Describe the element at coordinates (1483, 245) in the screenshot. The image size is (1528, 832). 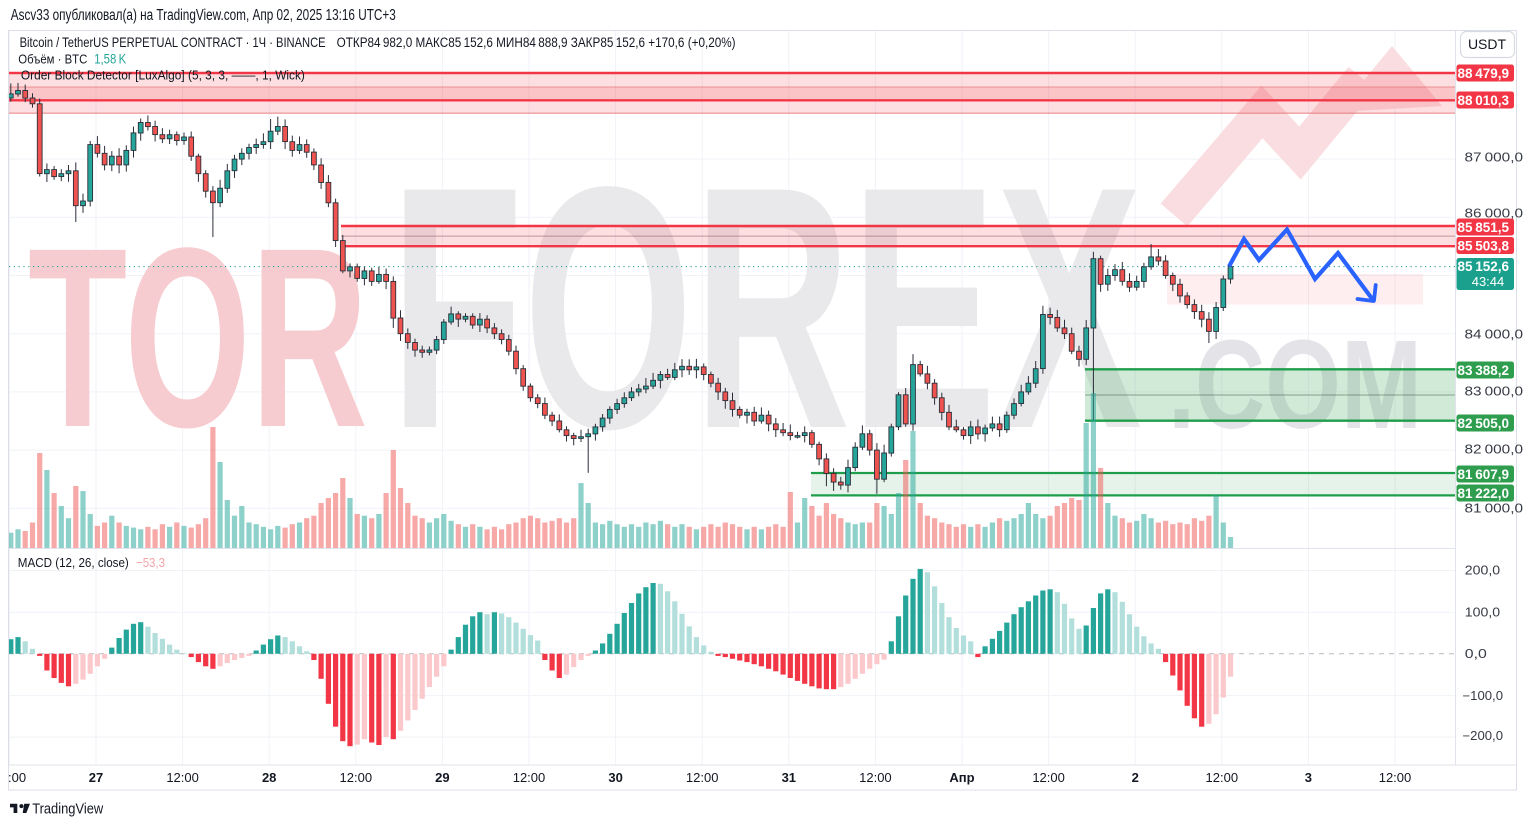
I see `svg-text: 85 503,8` at that location.